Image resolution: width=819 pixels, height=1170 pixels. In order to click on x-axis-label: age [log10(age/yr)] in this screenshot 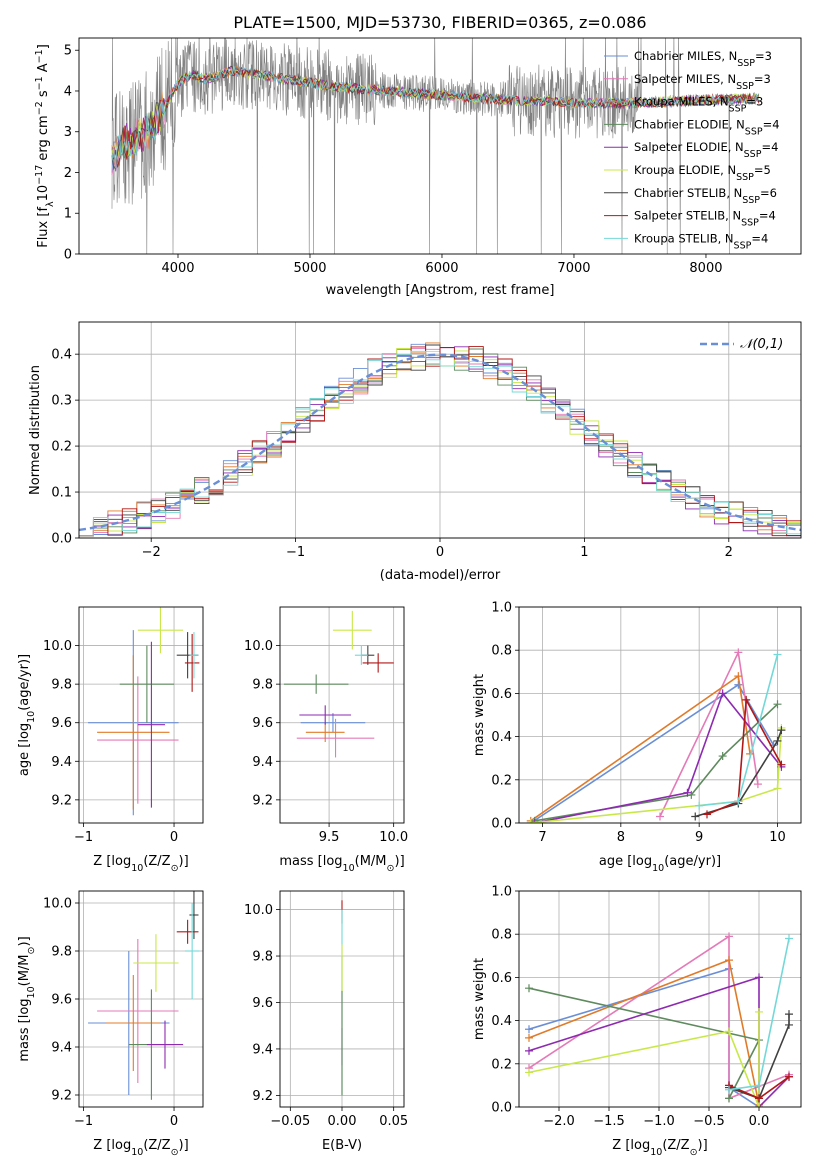, I will do `click(660, 864)`.